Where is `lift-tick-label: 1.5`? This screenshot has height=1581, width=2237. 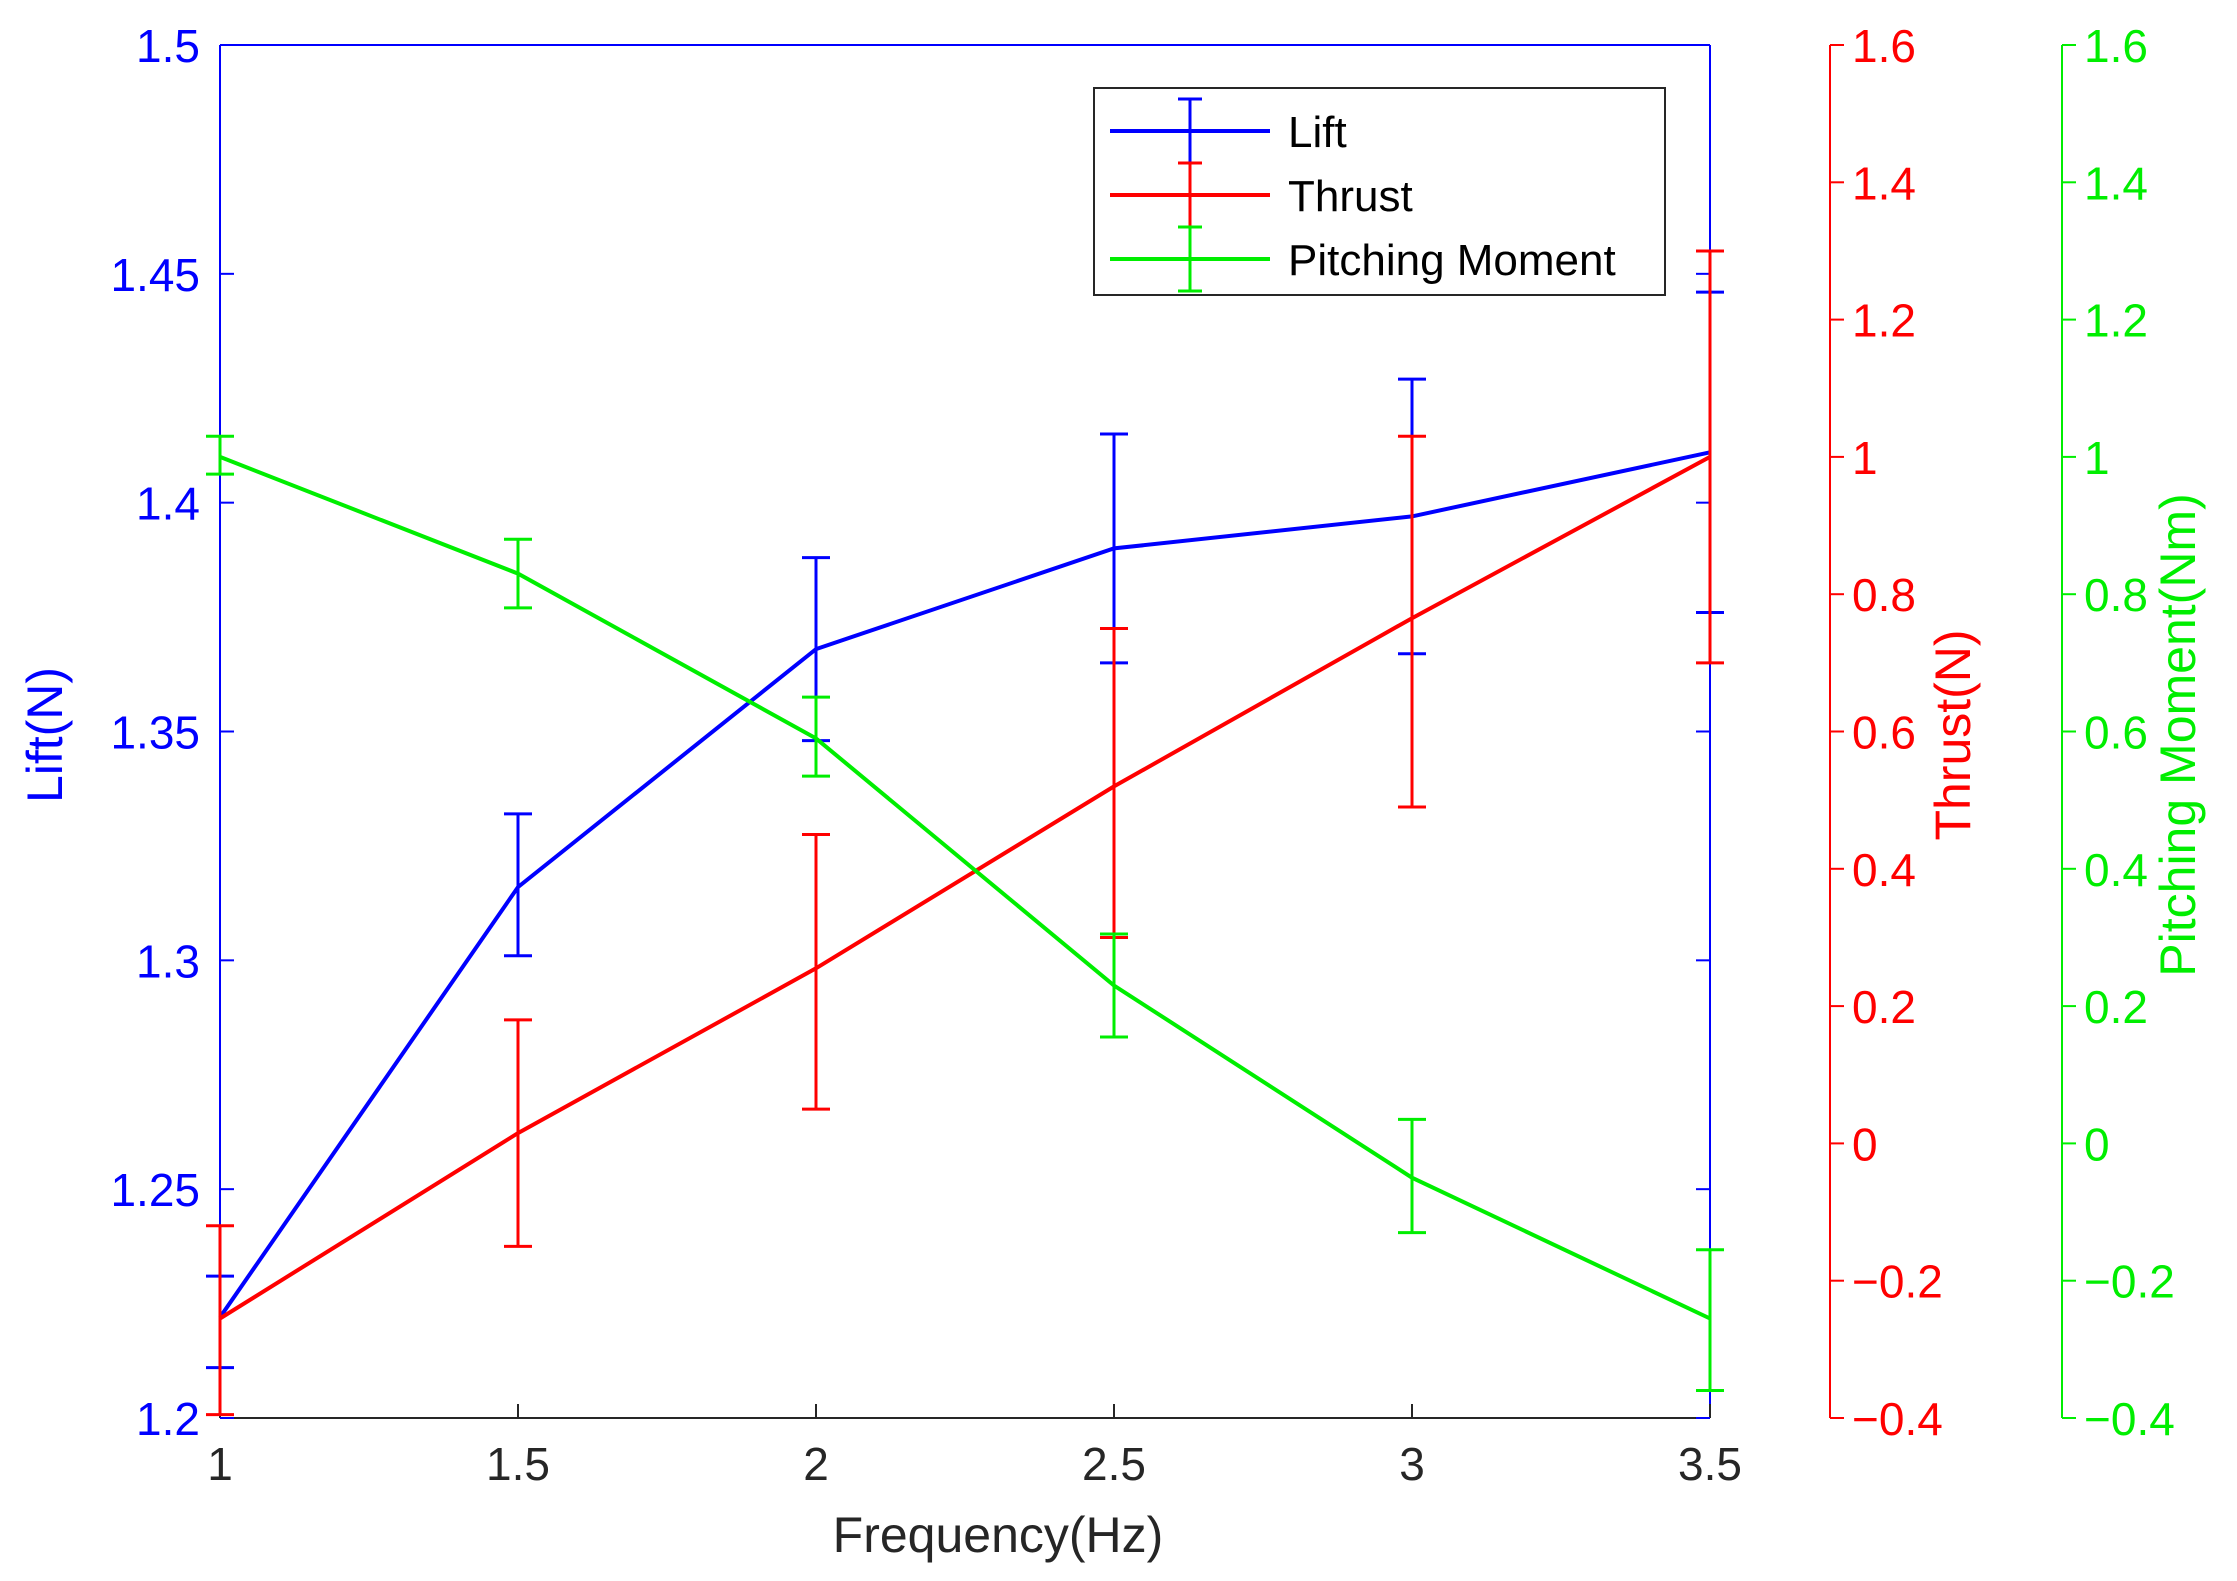 lift-tick-label: 1.5 is located at coordinates (168, 46).